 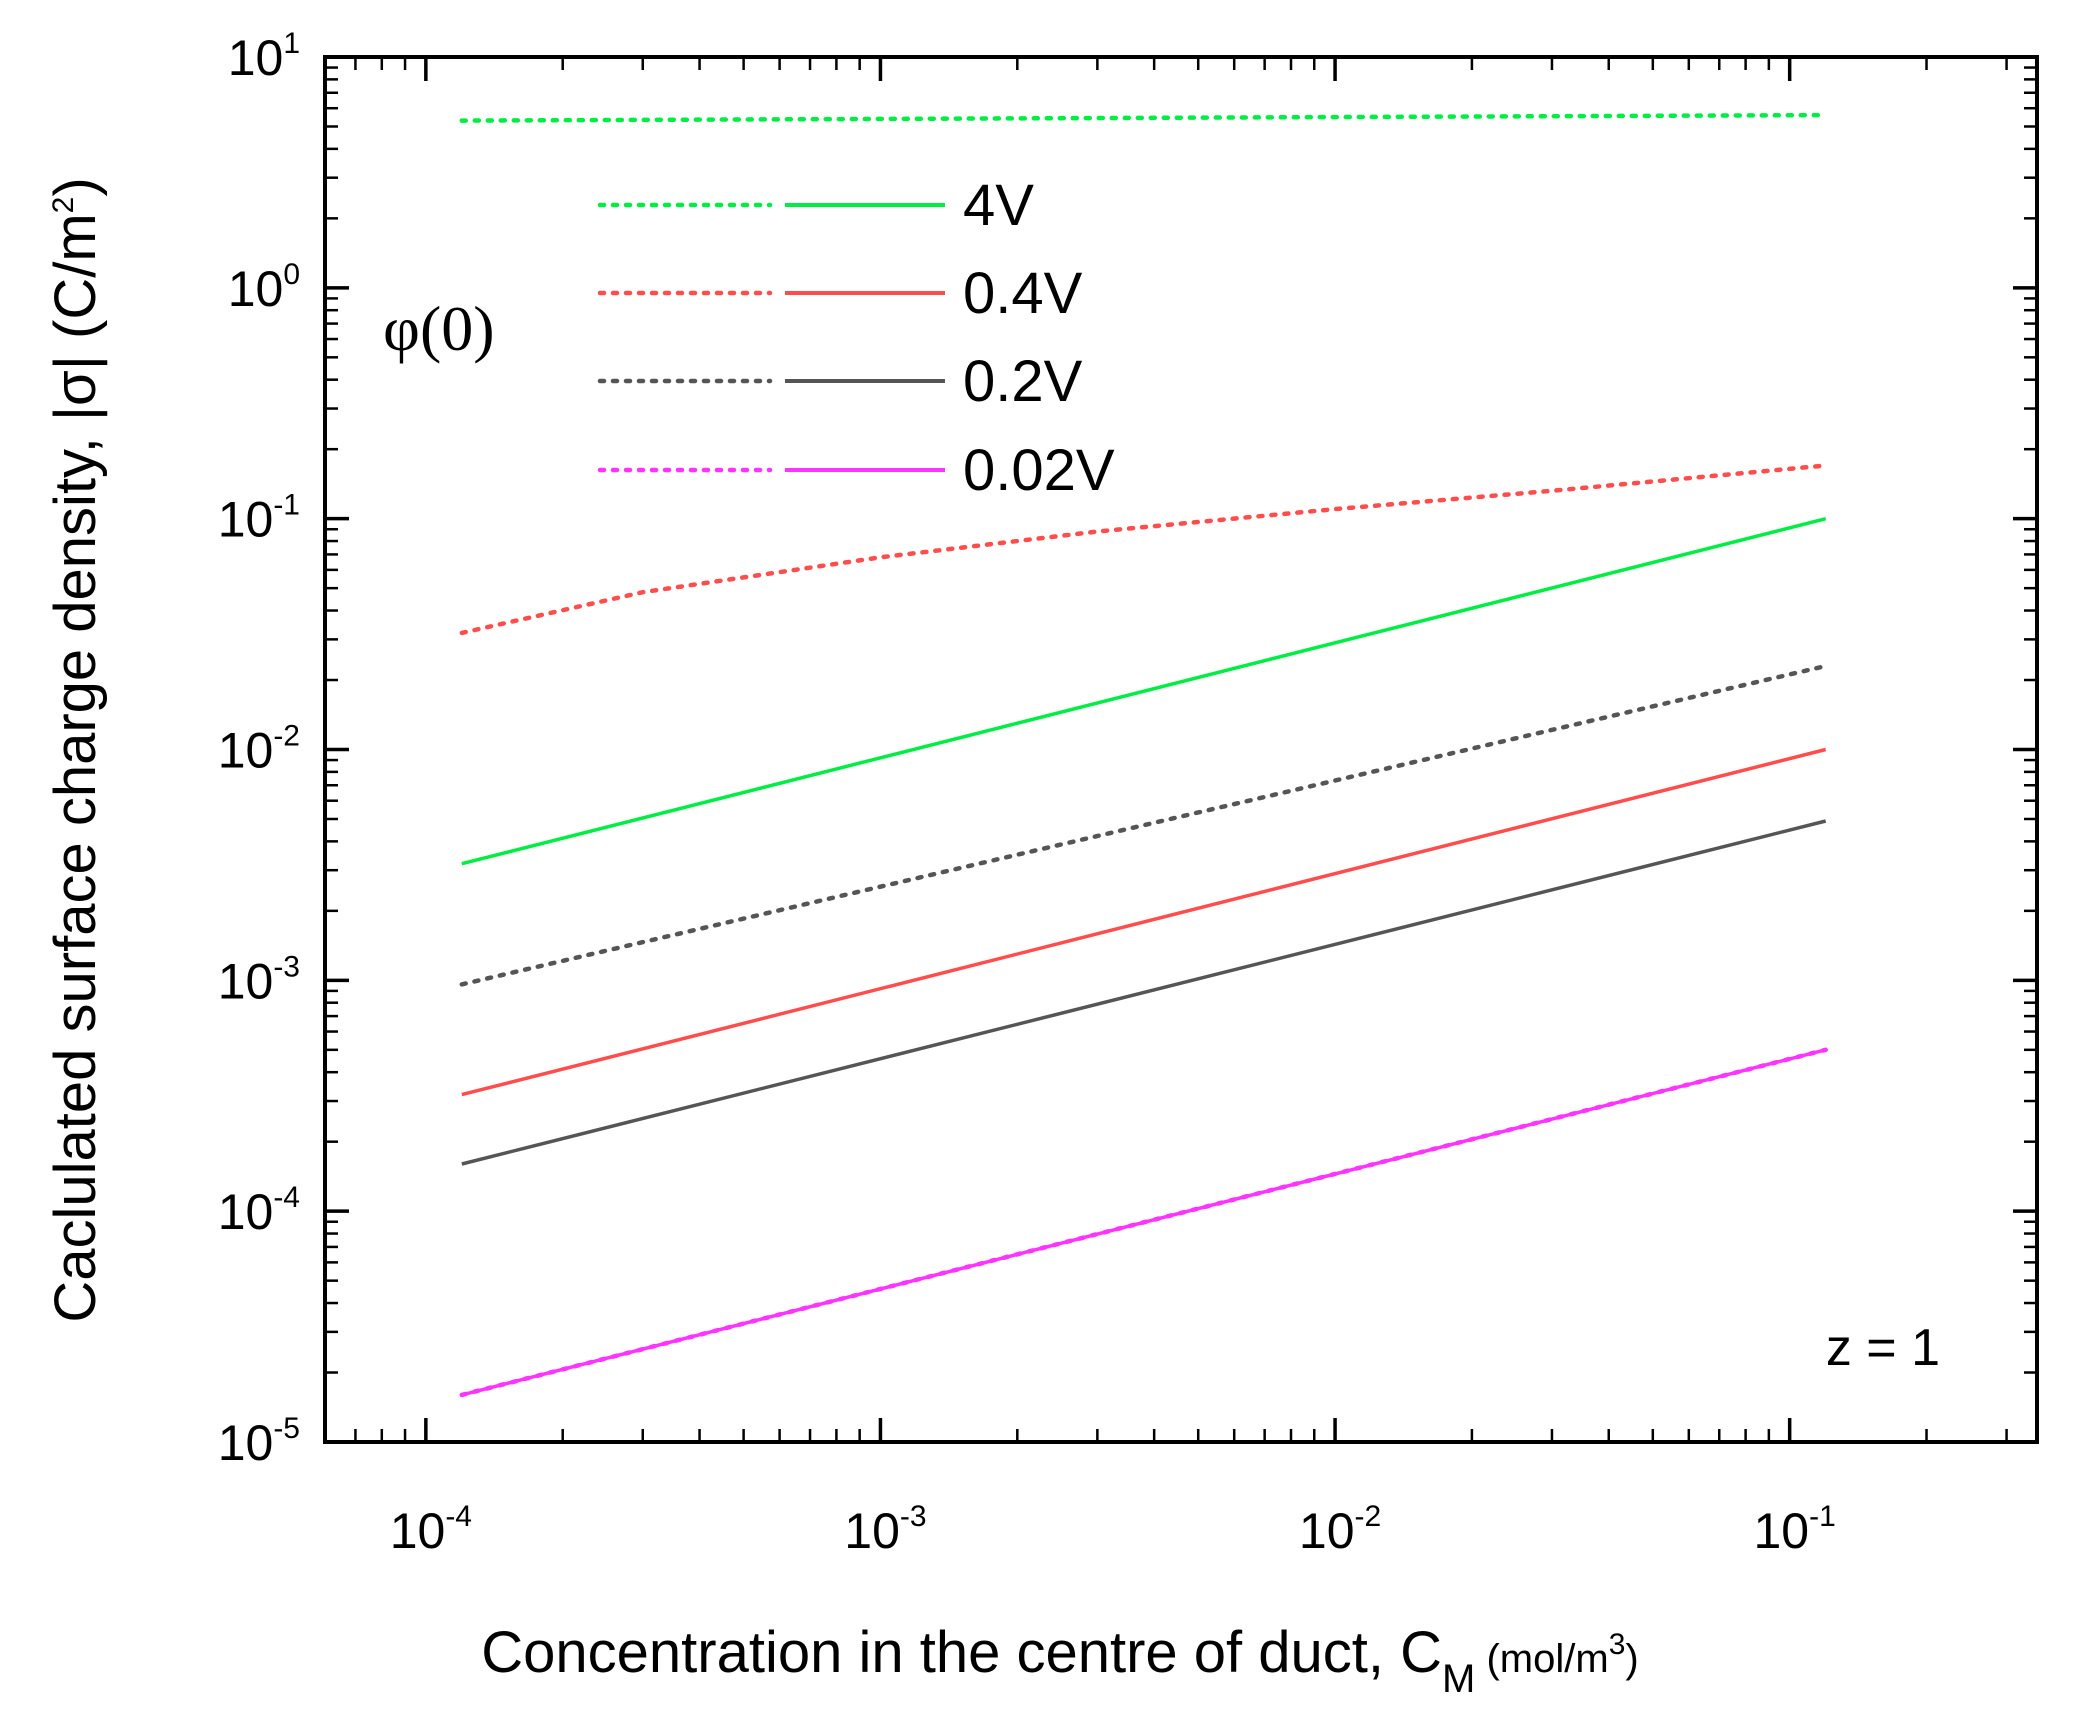 I want to click on y-tick-label: 10⁻¹, so click(x=259, y=518).